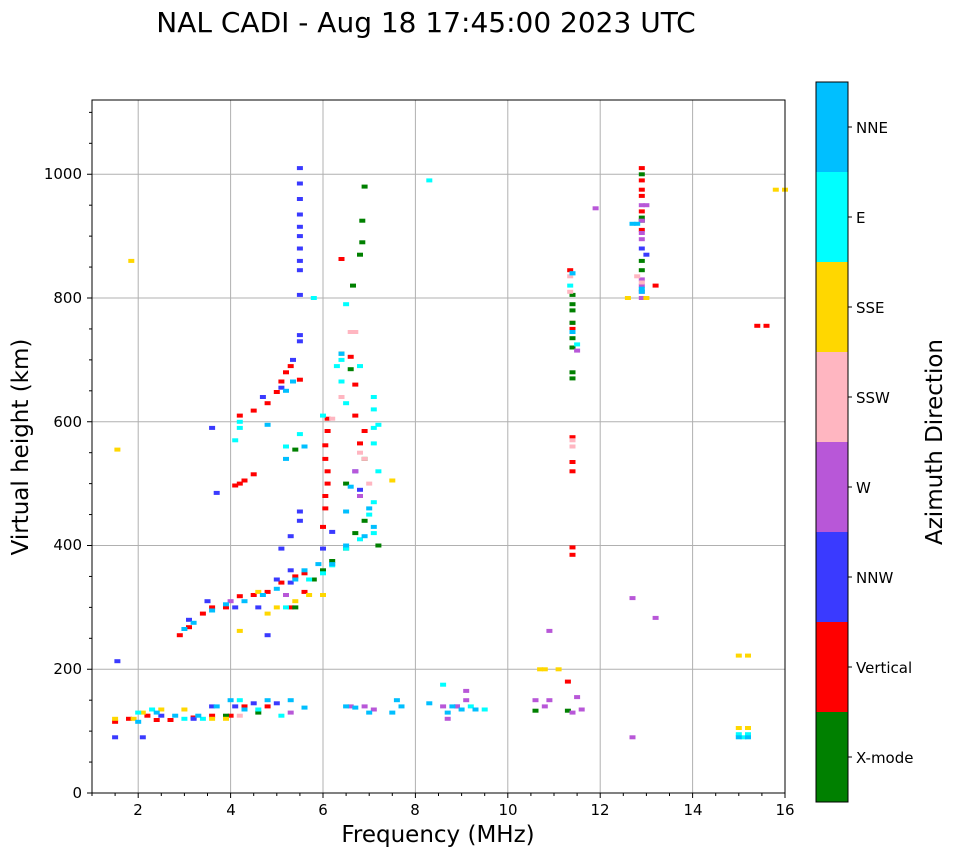 The width and height of the screenshot is (958, 857). What do you see at coordinates (67, 298) in the screenshot?
I see `y-tick-label-800: 800` at bounding box center [67, 298].